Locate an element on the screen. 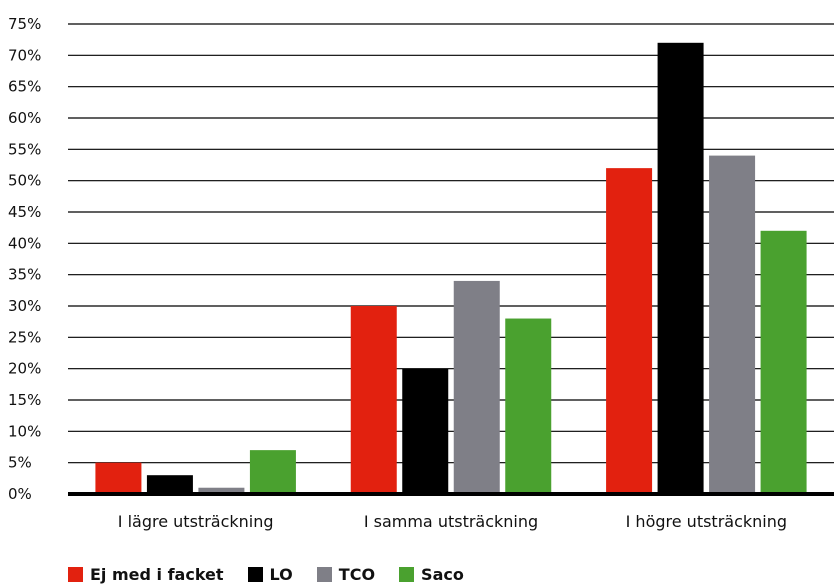  y-tick-label: 40% is located at coordinates (24, 243).